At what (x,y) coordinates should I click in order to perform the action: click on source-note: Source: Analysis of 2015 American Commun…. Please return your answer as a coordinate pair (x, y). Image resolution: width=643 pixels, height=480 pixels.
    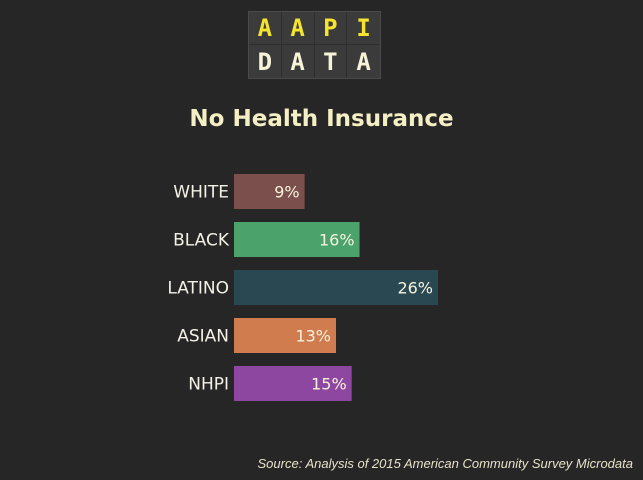
    Looking at the image, I should click on (445, 463).